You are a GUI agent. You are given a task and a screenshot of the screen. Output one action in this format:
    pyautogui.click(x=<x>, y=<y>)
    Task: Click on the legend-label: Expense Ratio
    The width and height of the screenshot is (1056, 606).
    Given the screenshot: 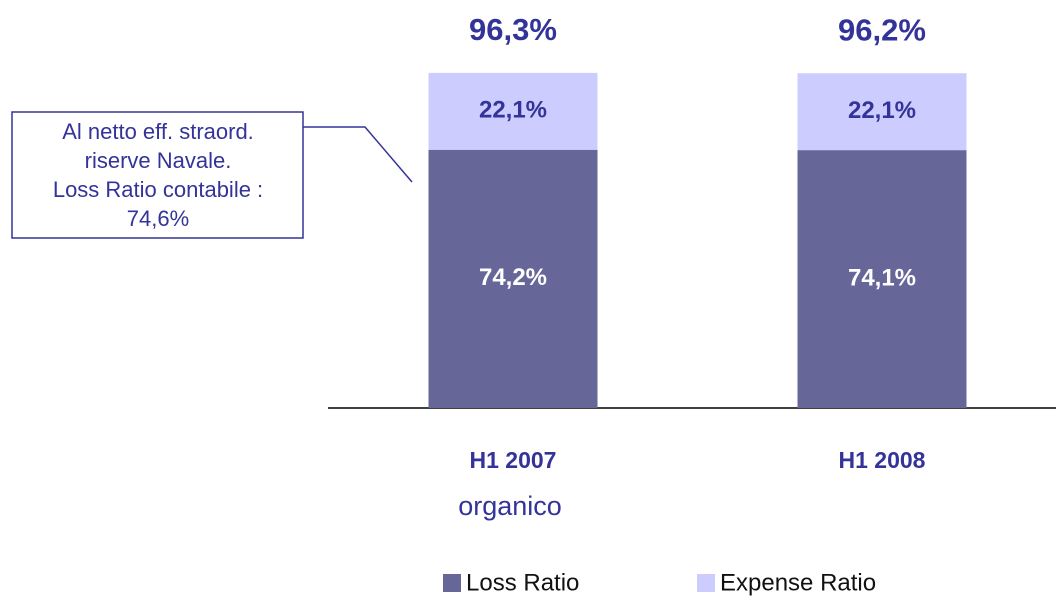 What is the action you would take?
    pyautogui.click(x=798, y=582)
    